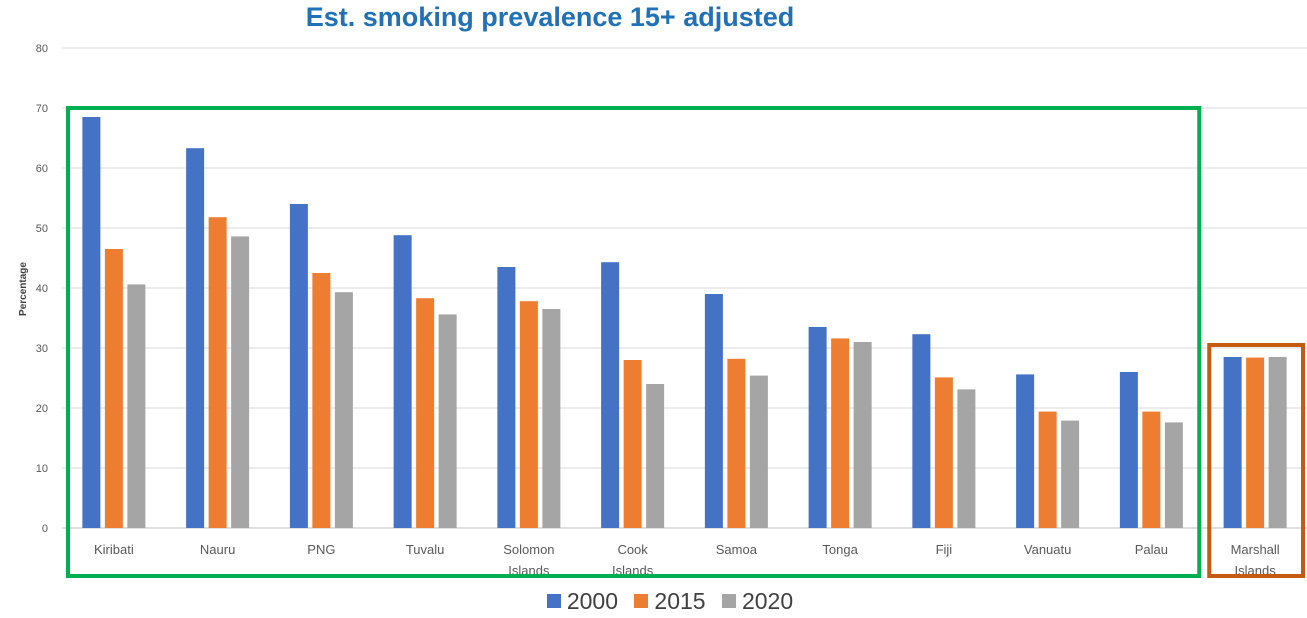 The image size is (1307, 618). I want to click on legend-swatch-2015, so click(641, 601).